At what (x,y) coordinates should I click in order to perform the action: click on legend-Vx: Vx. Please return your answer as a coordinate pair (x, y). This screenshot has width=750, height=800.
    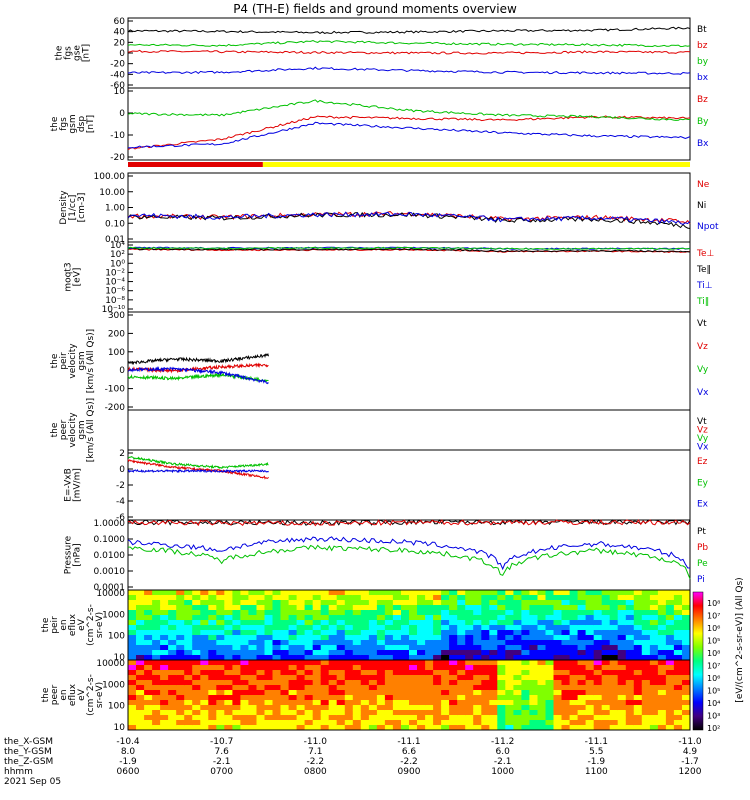
    Looking at the image, I should click on (703, 448).